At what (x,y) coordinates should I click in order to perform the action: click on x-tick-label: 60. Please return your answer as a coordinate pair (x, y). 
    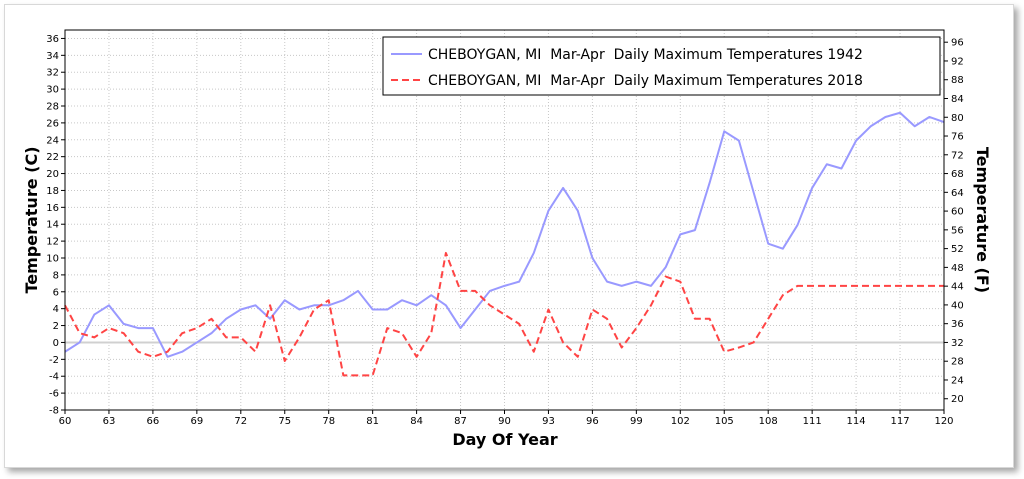
    Looking at the image, I should click on (65, 421).